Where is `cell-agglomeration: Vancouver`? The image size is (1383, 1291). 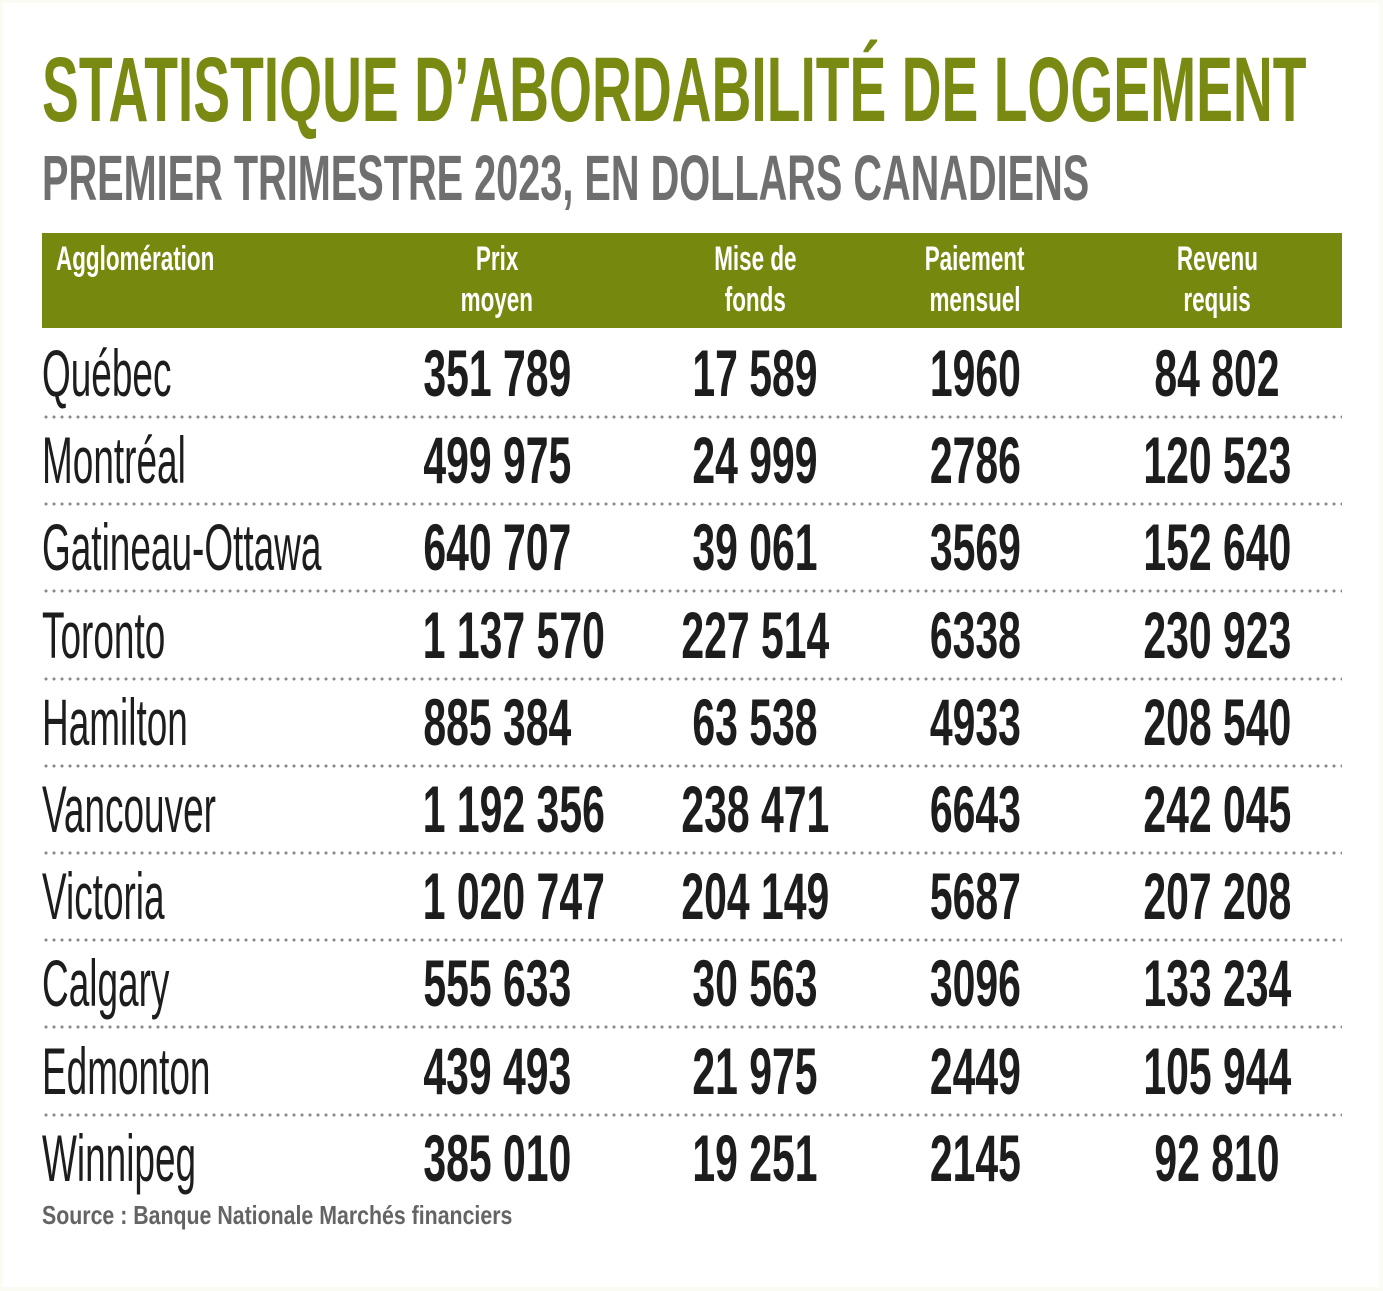 cell-agglomeration: Vancouver is located at coordinates (129, 809).